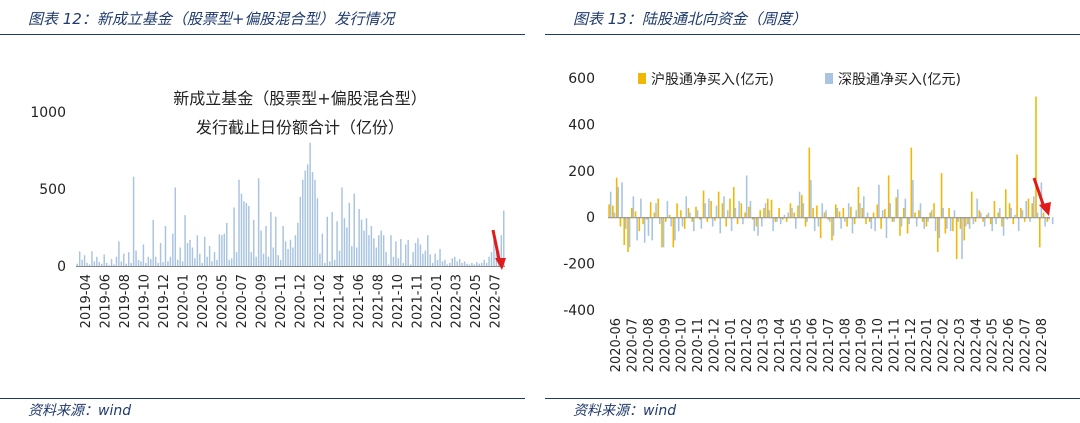 The height and width of the screenshot is (423, 1080). I want to click on bottom-rule, so click(812, 398).